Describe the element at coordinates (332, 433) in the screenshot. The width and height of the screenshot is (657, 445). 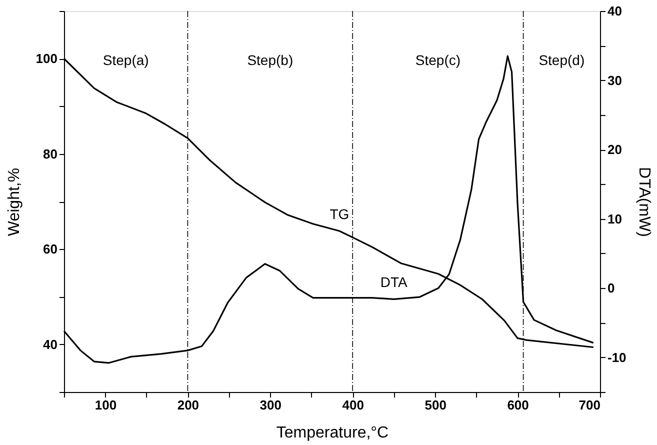
I see `x-axis-title: Temperature,°C` at that location.